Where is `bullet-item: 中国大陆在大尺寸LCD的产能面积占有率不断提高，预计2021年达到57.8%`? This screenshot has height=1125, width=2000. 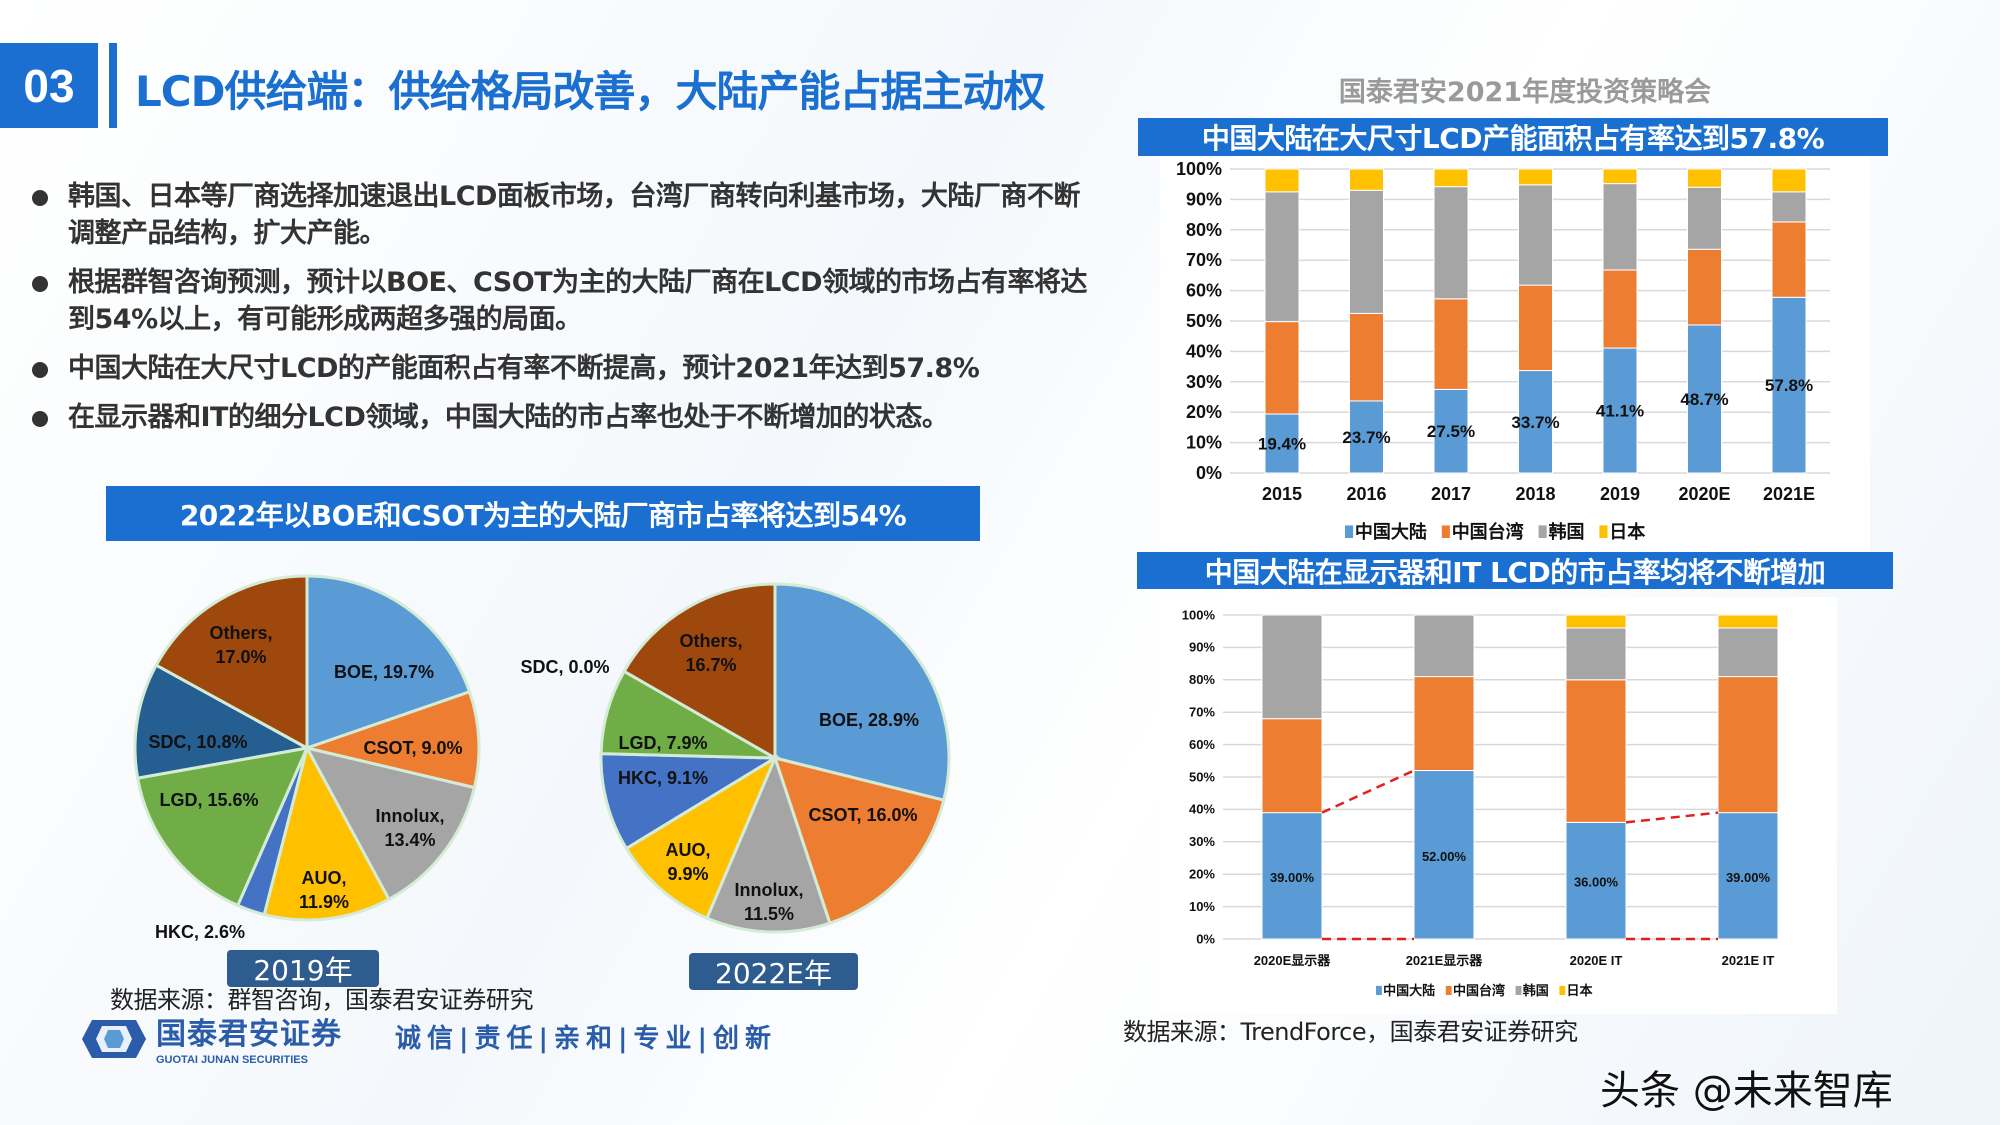
bullet-item: 中国大陆在大尺寸LCD的产能面积占有率不断提高，预计2021年达到57.8% is located at coordinates (560, 368).